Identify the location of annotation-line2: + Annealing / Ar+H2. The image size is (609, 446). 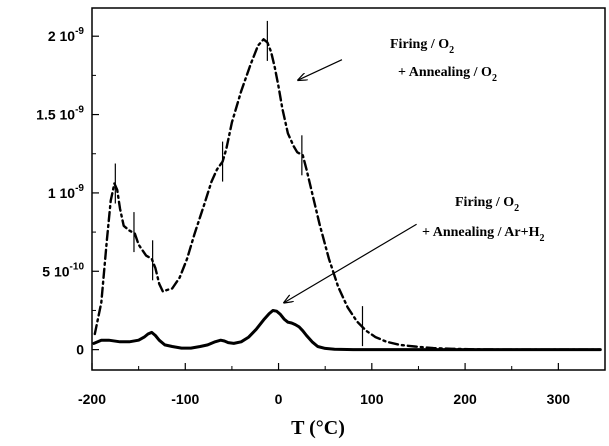
(483, 234).